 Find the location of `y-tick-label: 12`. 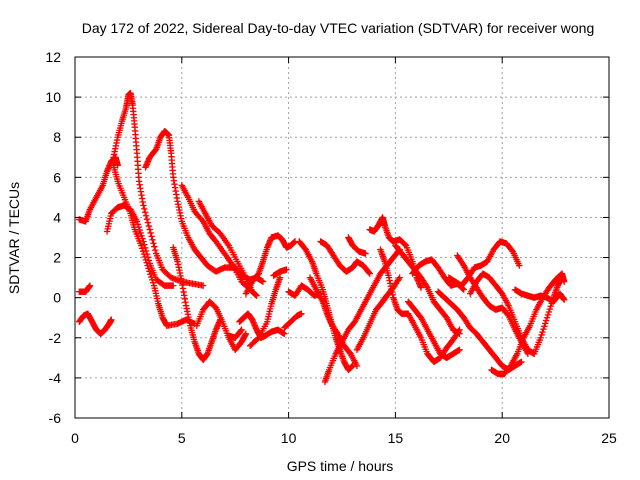

y-tick-label: 12 is located at coordinates (53, 57).